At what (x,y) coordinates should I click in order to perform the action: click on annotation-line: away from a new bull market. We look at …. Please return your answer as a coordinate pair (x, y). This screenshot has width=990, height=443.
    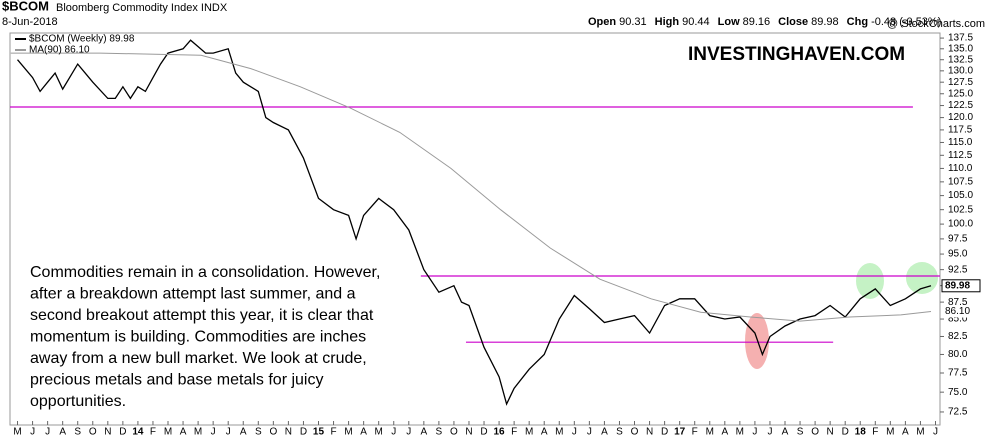
    Looking at the image, I should click on (198, 358).